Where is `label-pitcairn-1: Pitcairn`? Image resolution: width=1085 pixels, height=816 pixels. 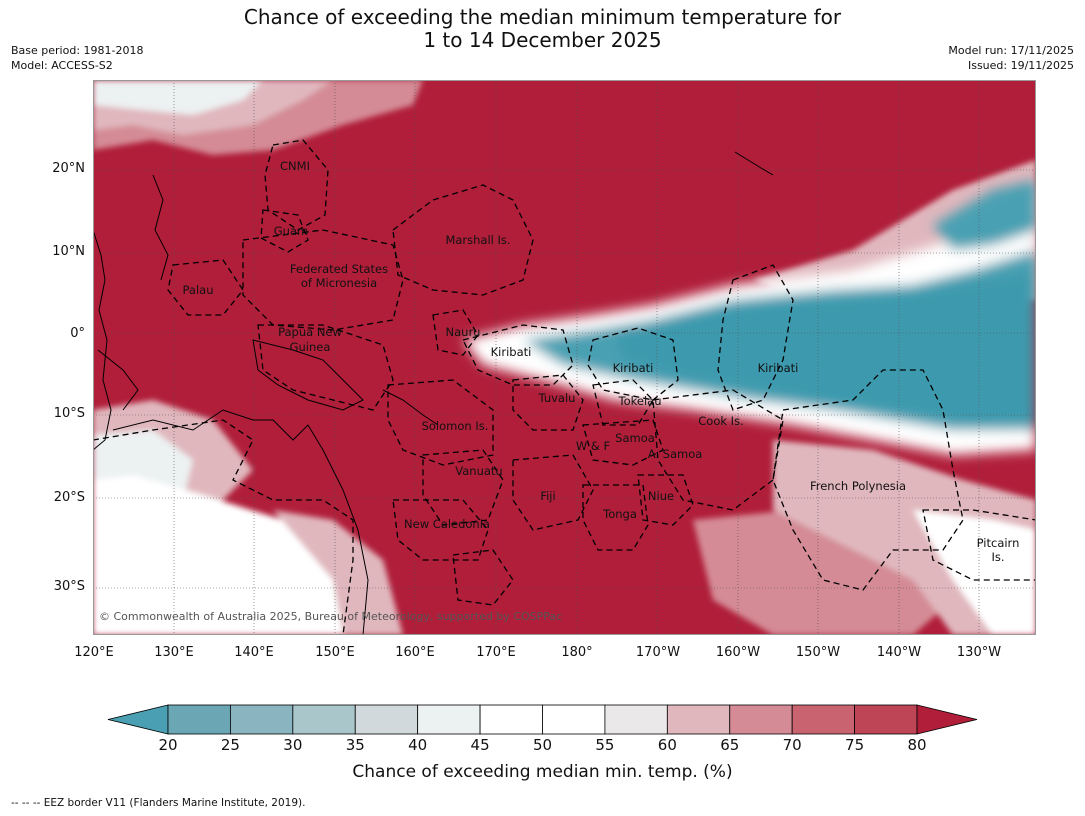 label-pitcairn-1: Pitcairn is located at coordinates (998, 543).